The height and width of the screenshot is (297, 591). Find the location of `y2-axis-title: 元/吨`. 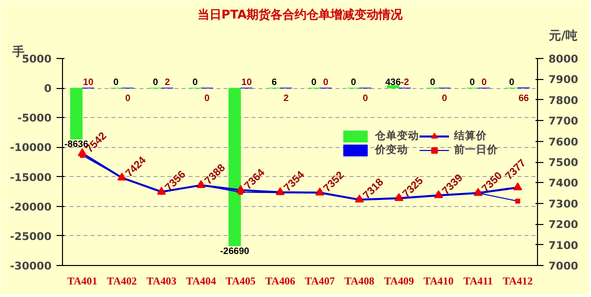

y2-axis-title: 元/吨 is located at coordinates (563, 35).